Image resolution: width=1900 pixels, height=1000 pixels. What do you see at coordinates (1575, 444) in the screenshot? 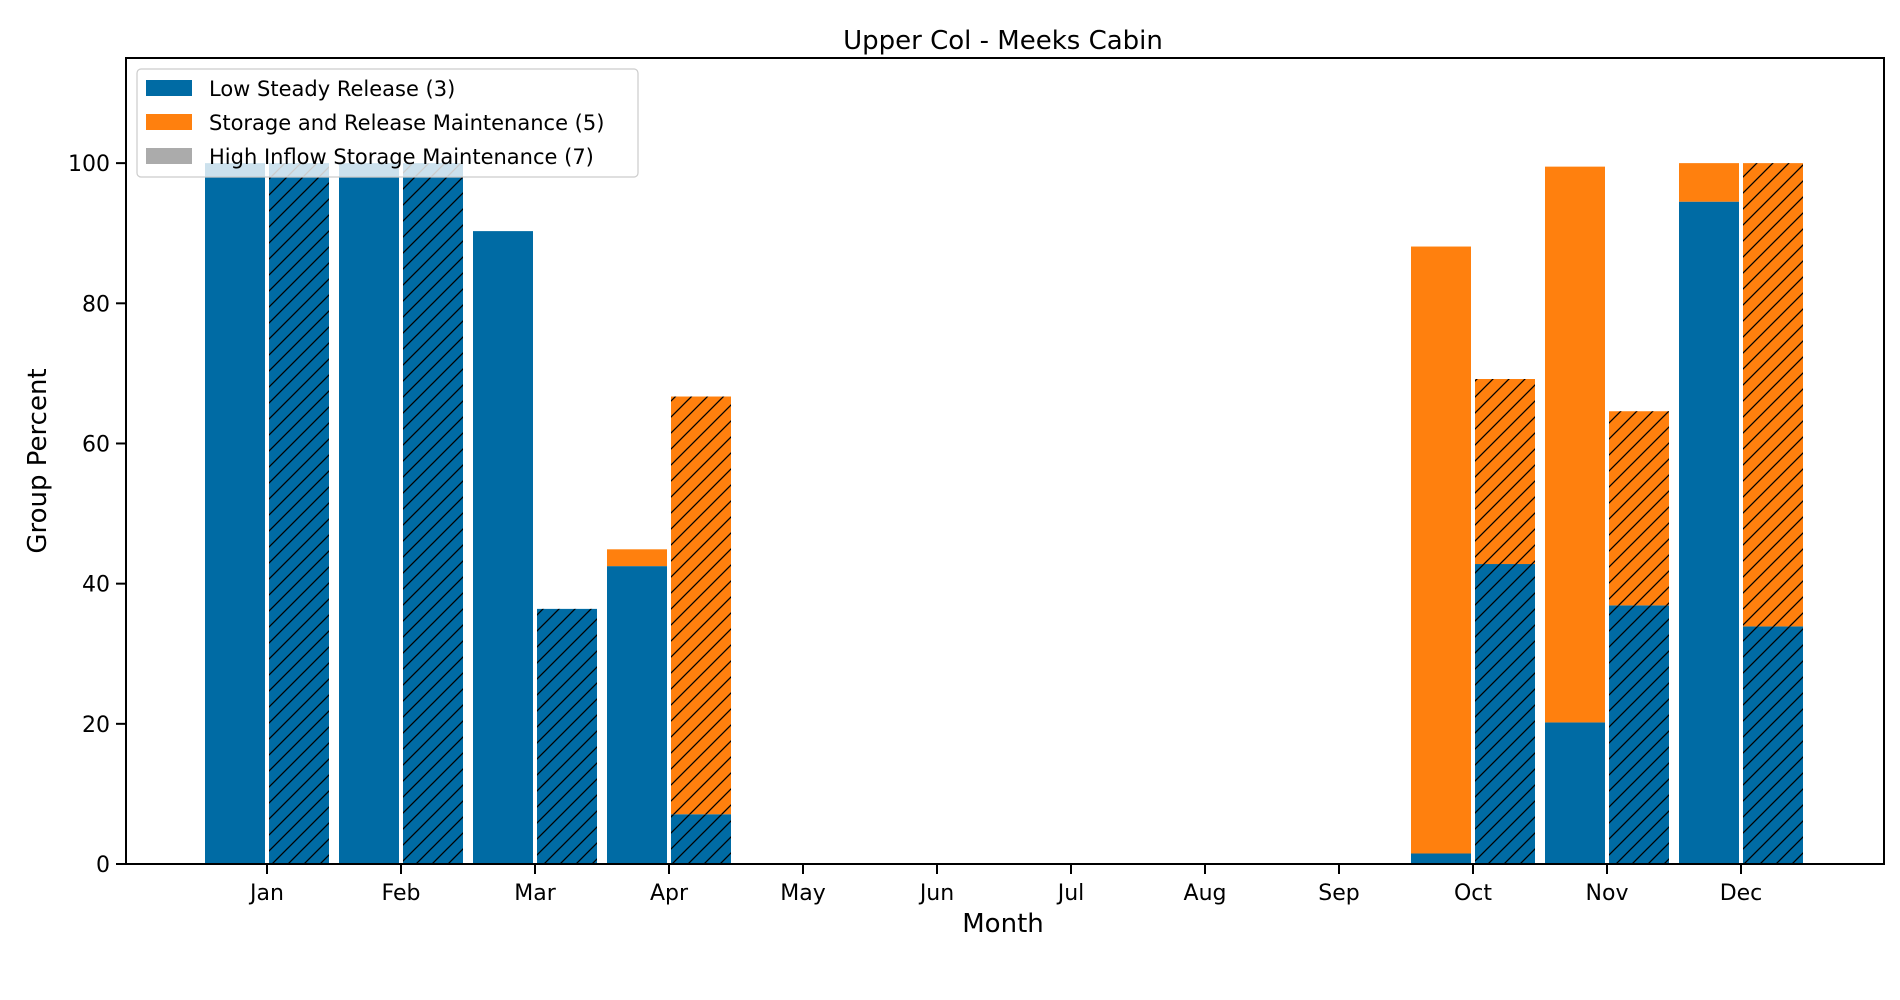
I see `bar-nov-solid-s1` at bounding box center [1575, 444].